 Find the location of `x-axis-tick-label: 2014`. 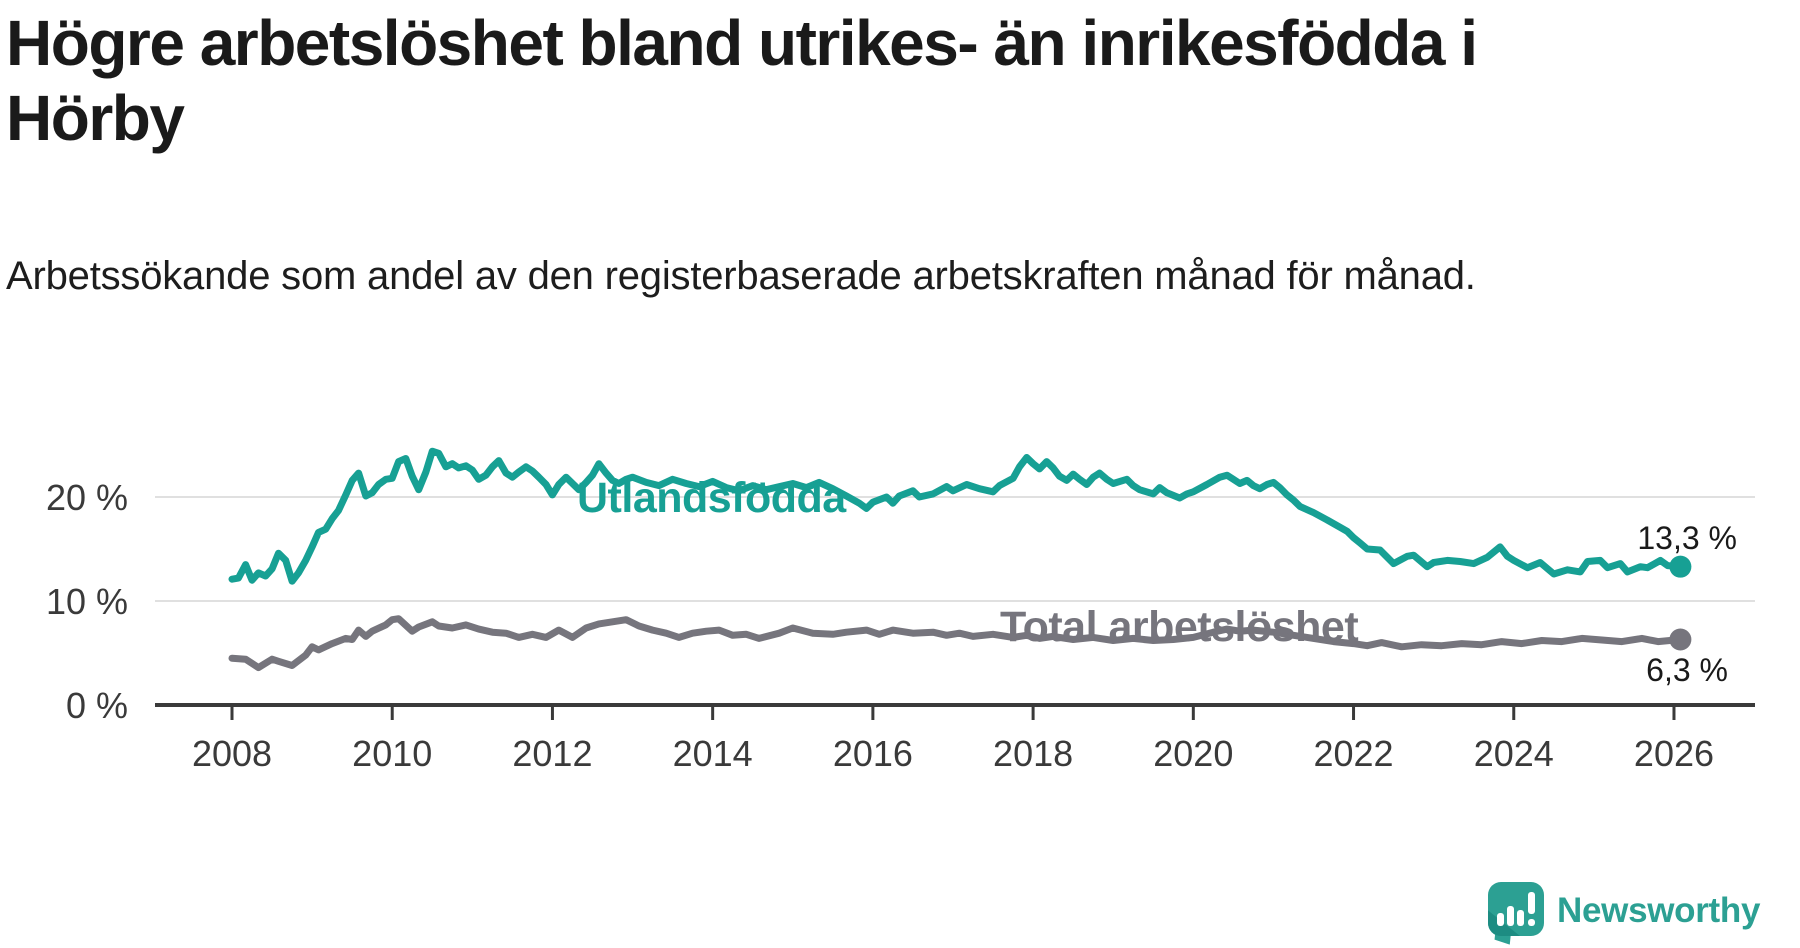

x-axis-tick-label: 2014 is located at coordinates (713, 753).